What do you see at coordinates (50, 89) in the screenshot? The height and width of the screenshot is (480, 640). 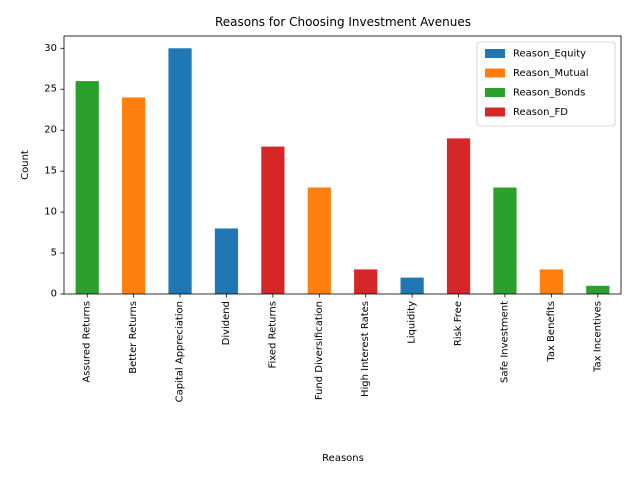 I see `y-tick-label: 25` at bounding box center [50, 89].